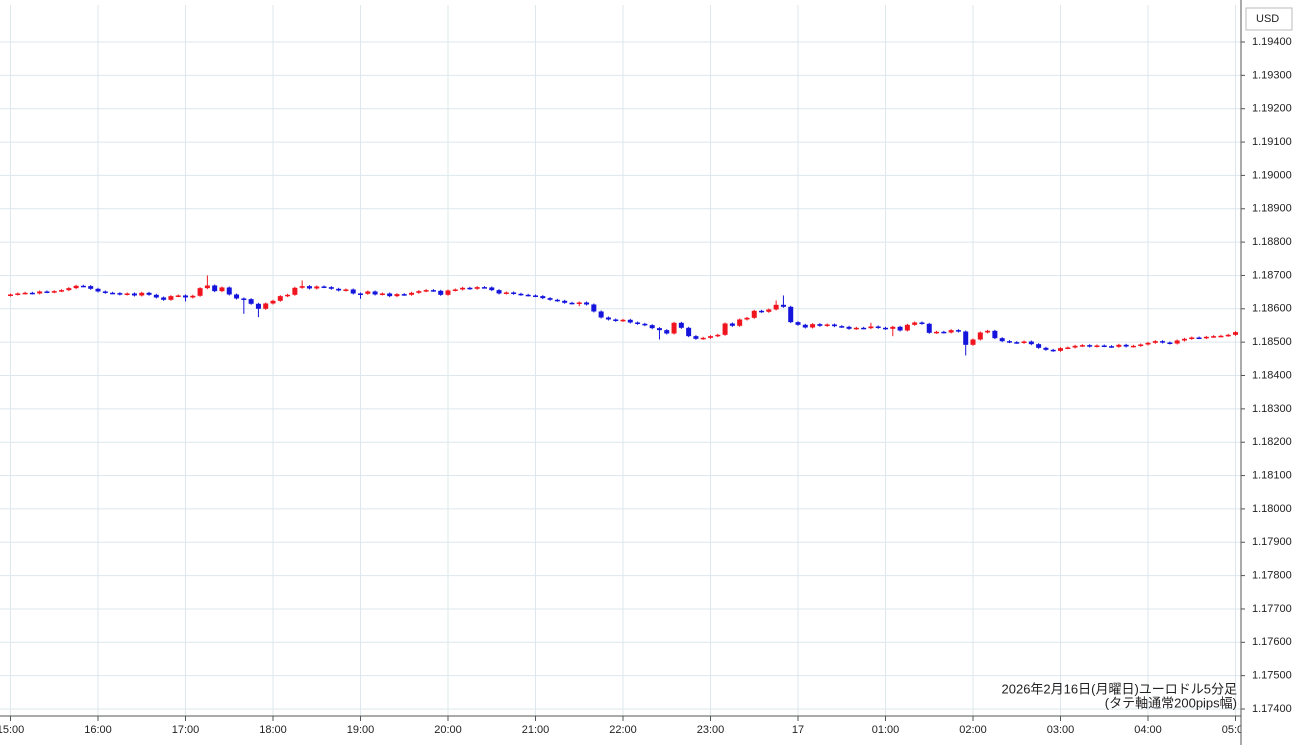 This screenshot has width=1300, height=745. Describe the element at coordinates (1269, 19) in the screenshot. I see `currency-box` at that location.